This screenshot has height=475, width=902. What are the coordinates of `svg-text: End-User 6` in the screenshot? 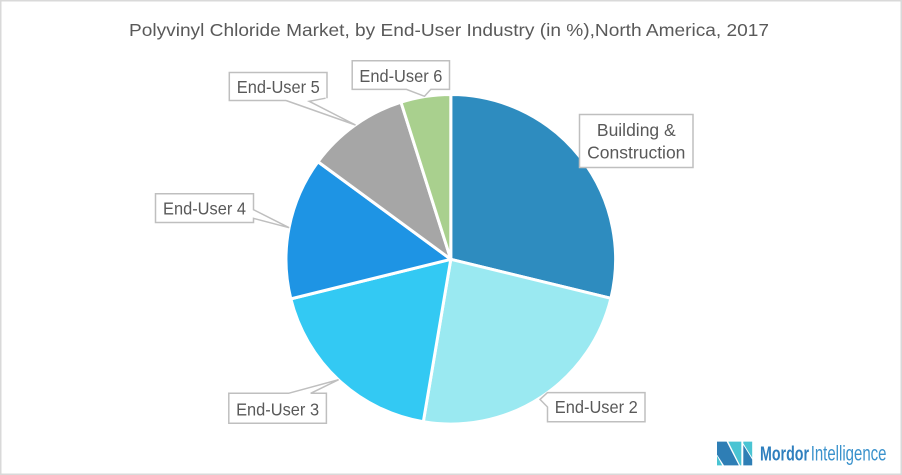 It's located at (400, 76).